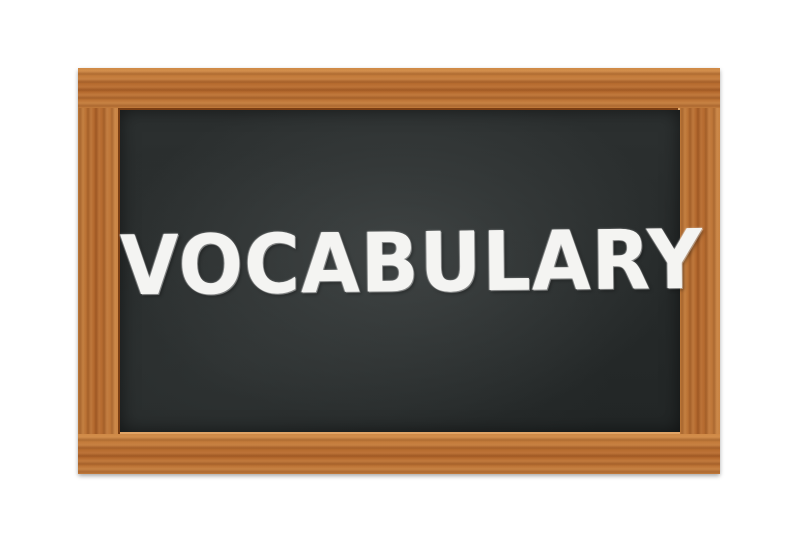  I want to click on frame-top-rail, so click(399, 89).